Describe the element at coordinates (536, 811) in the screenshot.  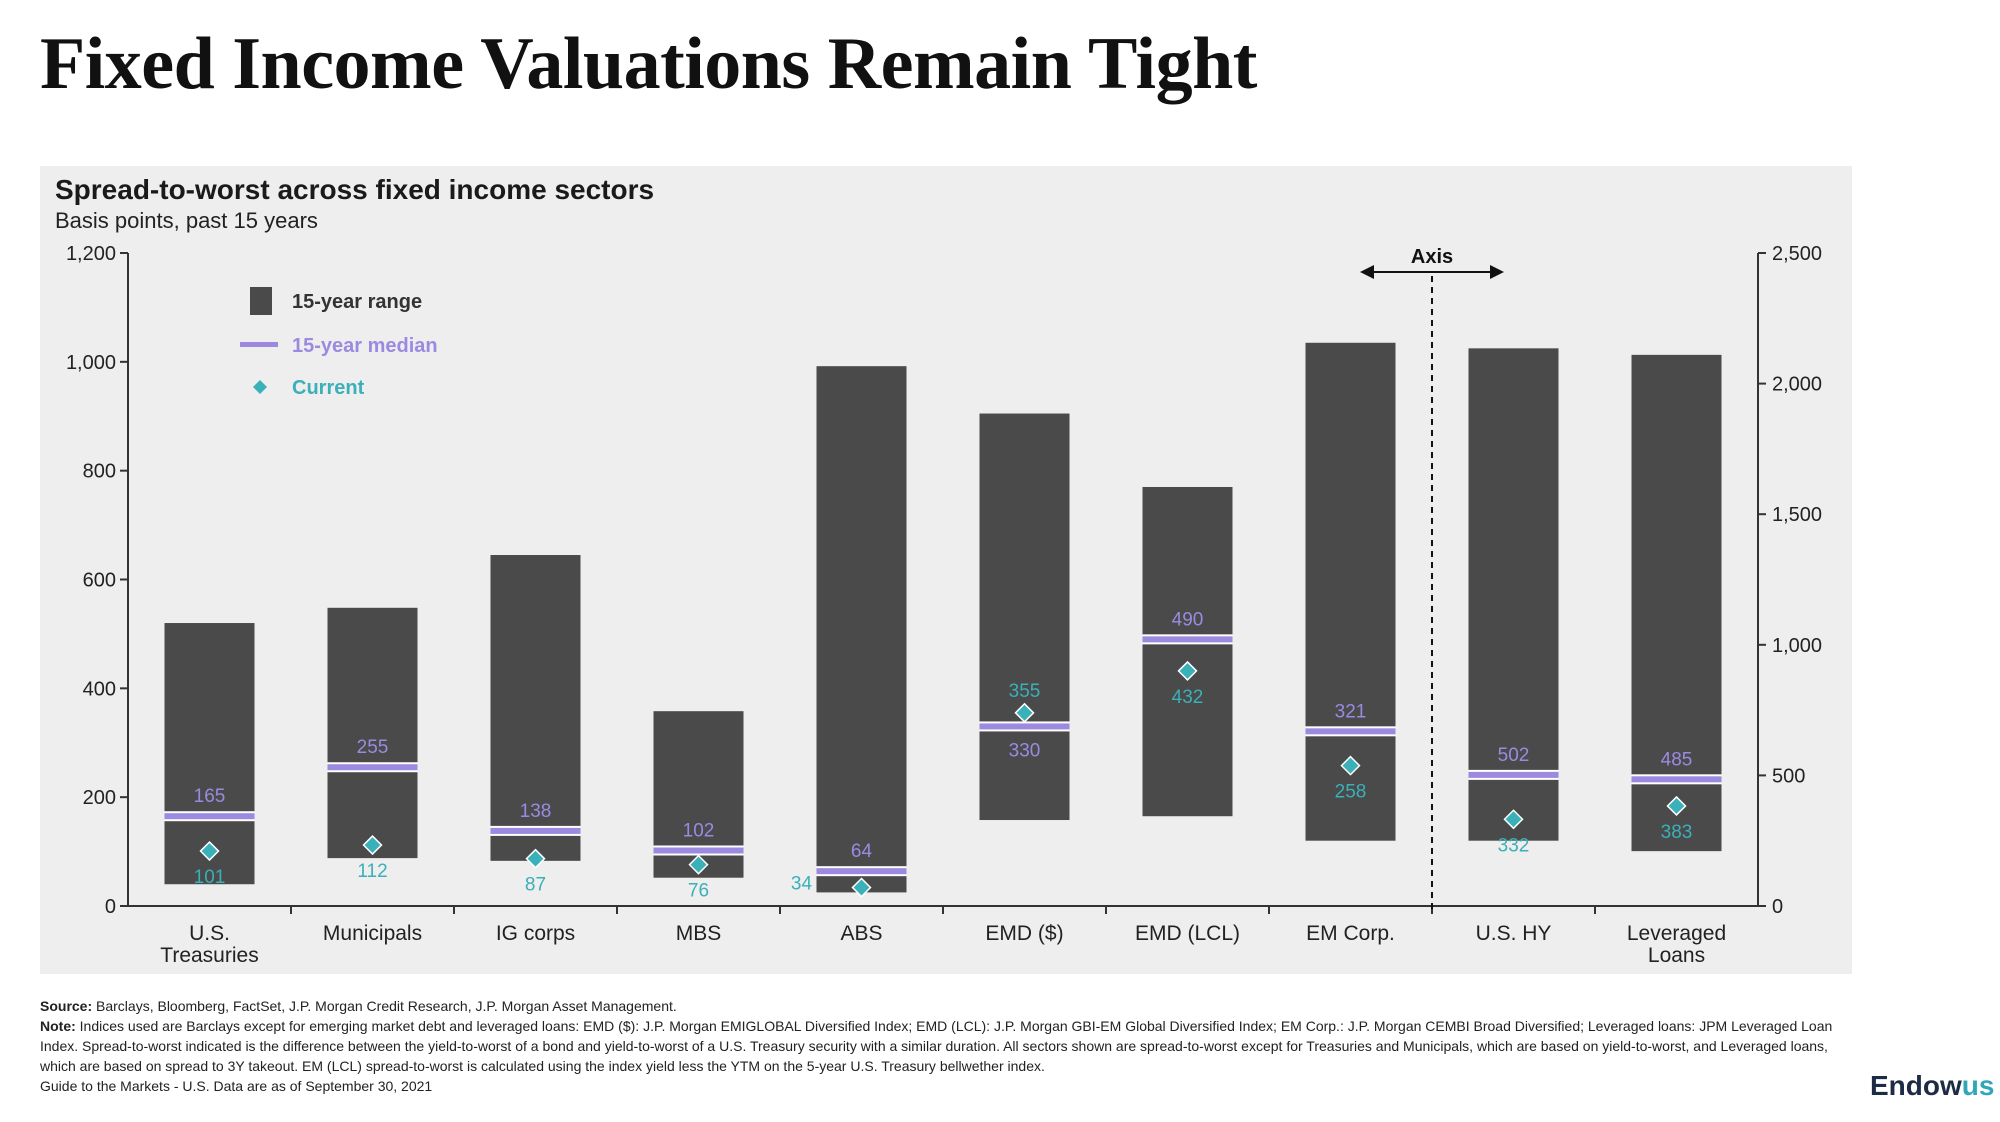
I see `median-data-label: 138` at that location.